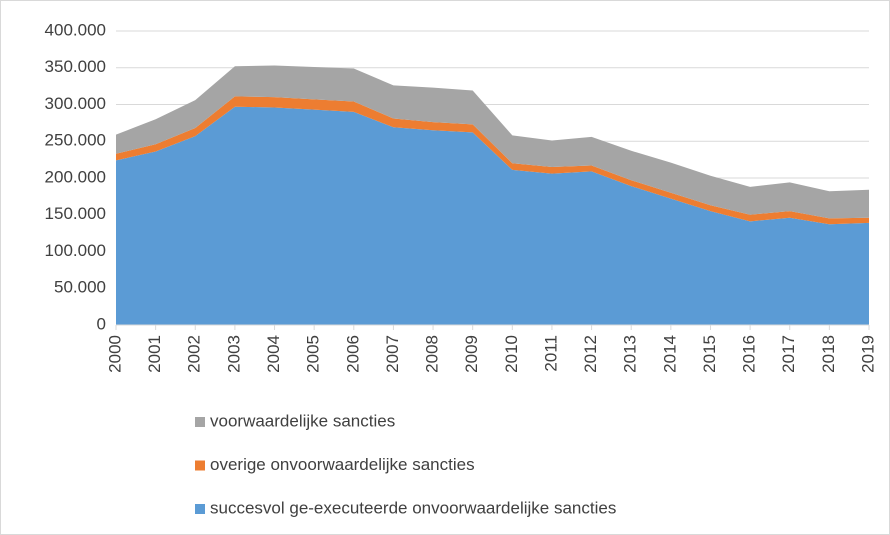 This screenshot has height=535, width=890. Describe the element at coordinates (550, 353) in the screenshot. I see `x-tick-label: 2011` at that location.